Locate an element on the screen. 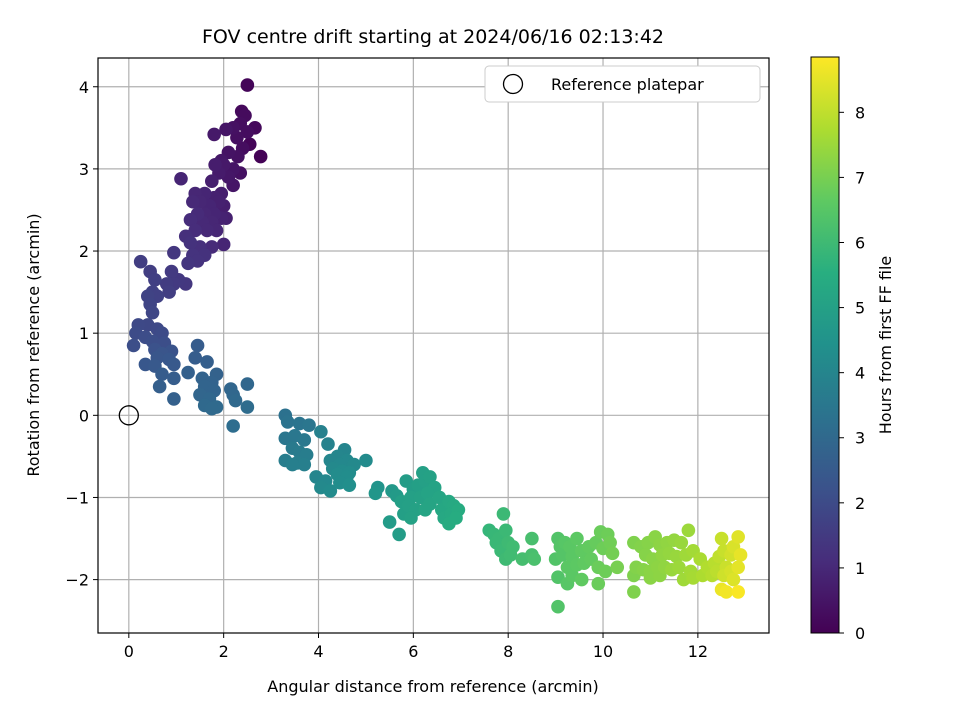 The height and width of the screenshot is (724, 960). y-tick-label: 0 is located at coordinates (84, 415).